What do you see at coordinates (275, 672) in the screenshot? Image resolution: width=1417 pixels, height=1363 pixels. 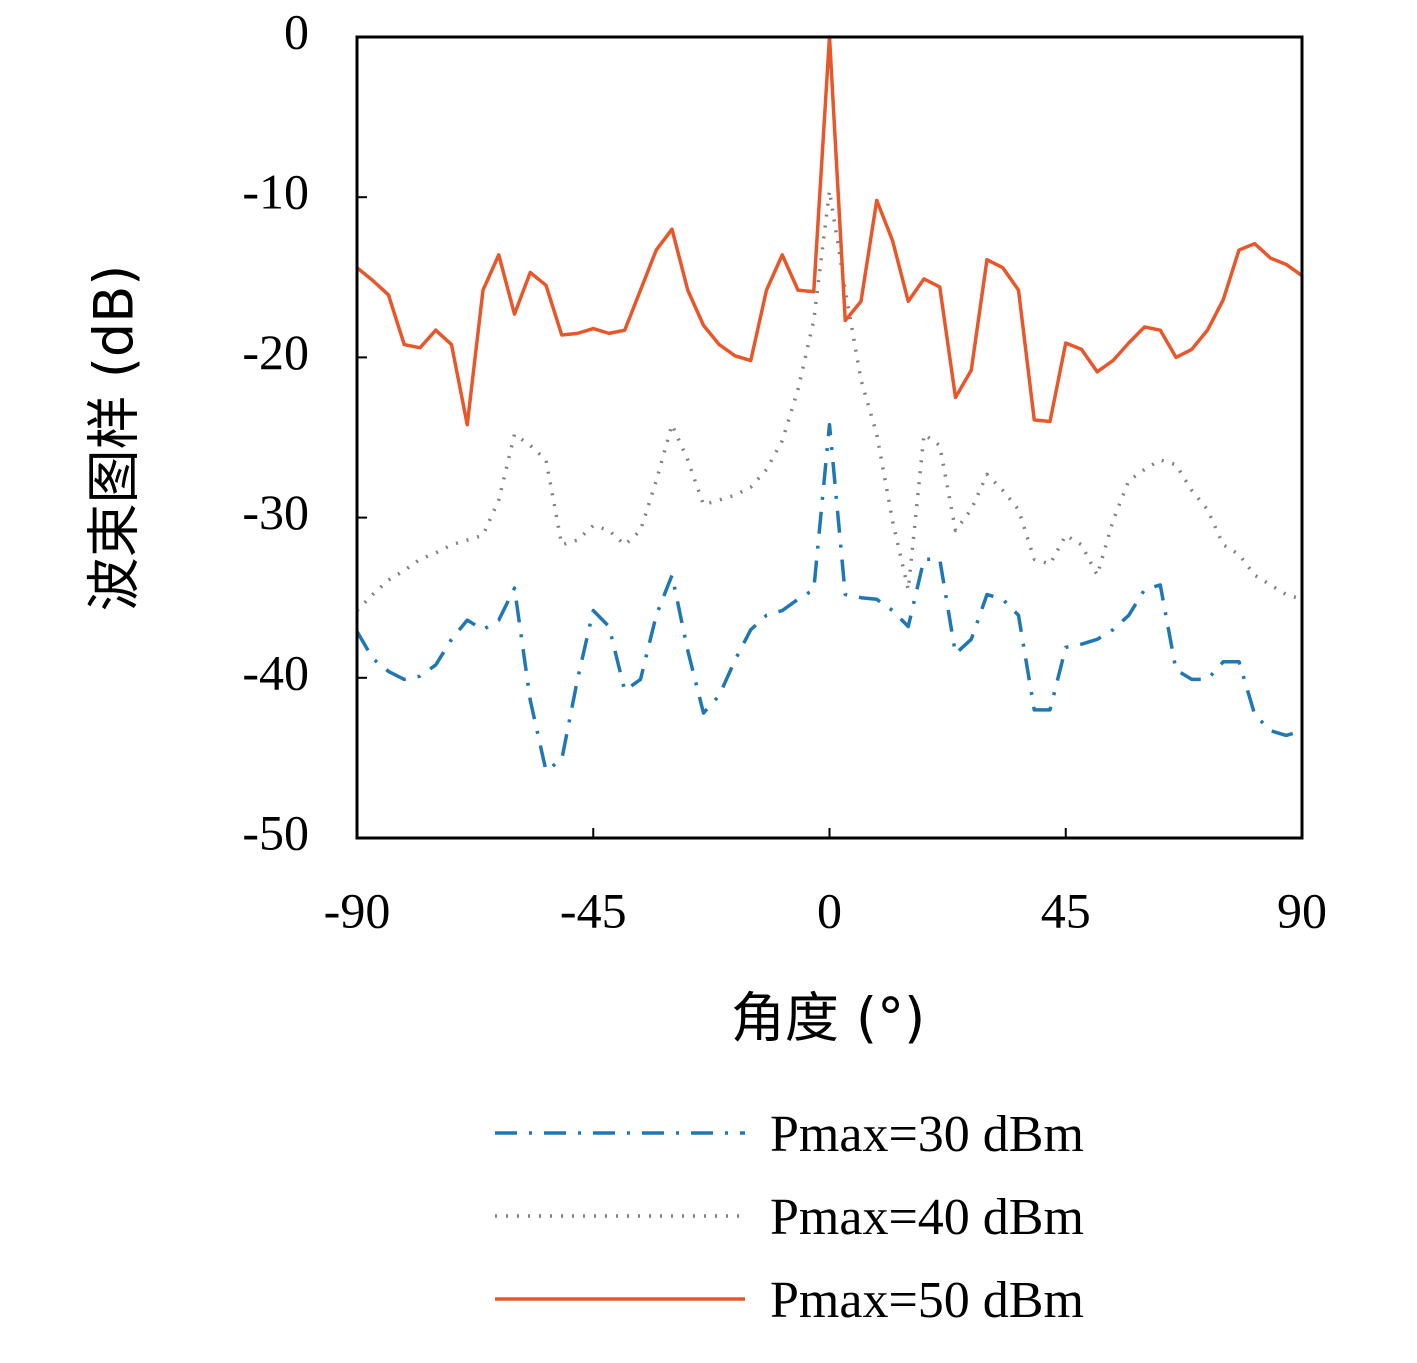 I see `y-tick-label: -40` at bounding box center [275, 672].